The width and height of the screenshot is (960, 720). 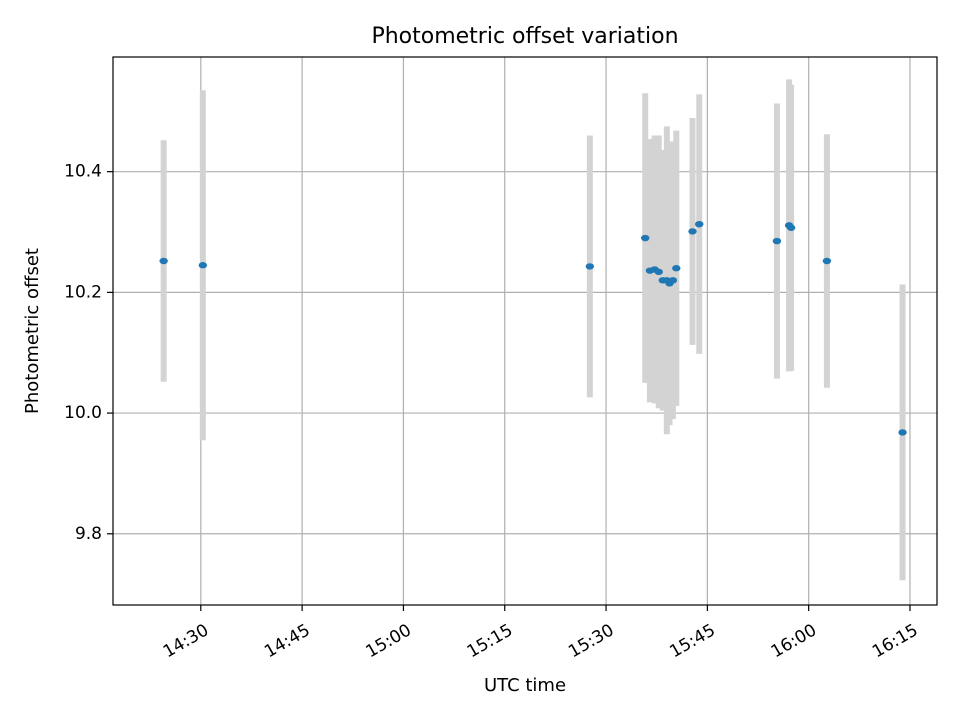 What do you see at coordinates (83, 292) in the screenshot?
I see `y-tick-label: 10.2` at bounding box center [83, 292].